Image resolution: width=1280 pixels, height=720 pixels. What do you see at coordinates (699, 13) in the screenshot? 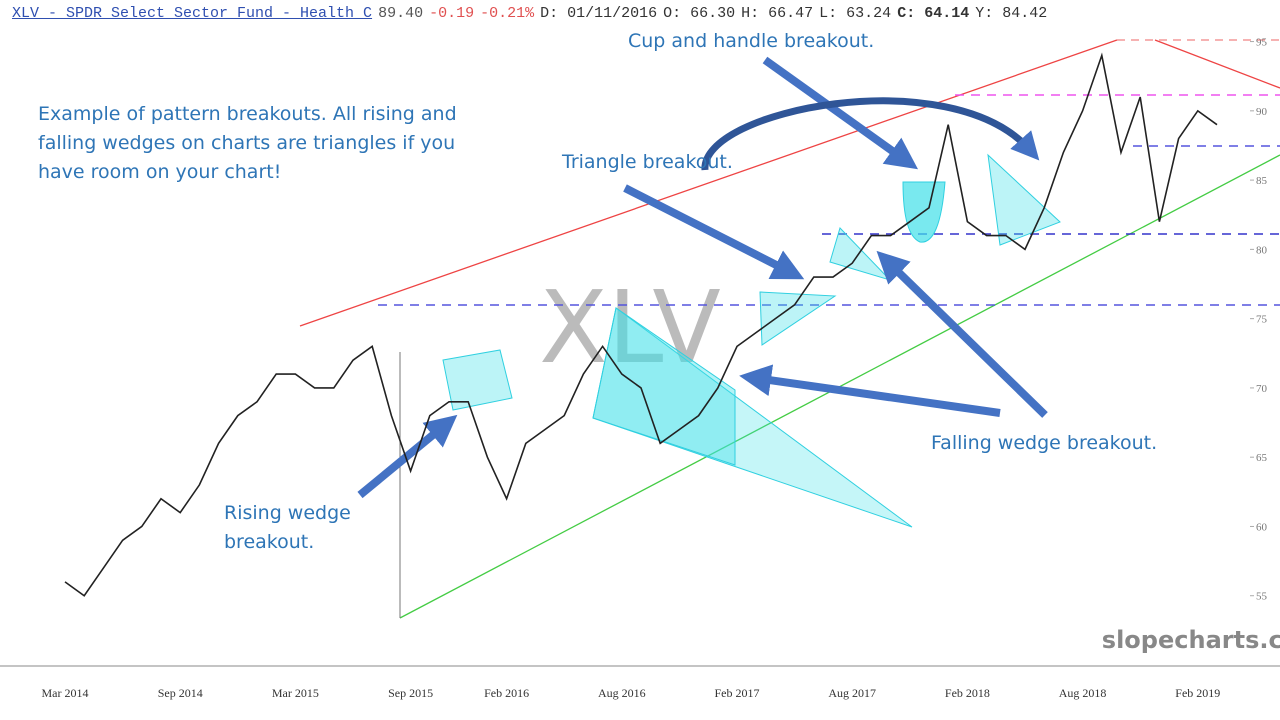
I see `open: O: 66.30` at bounding box center [699, 13].